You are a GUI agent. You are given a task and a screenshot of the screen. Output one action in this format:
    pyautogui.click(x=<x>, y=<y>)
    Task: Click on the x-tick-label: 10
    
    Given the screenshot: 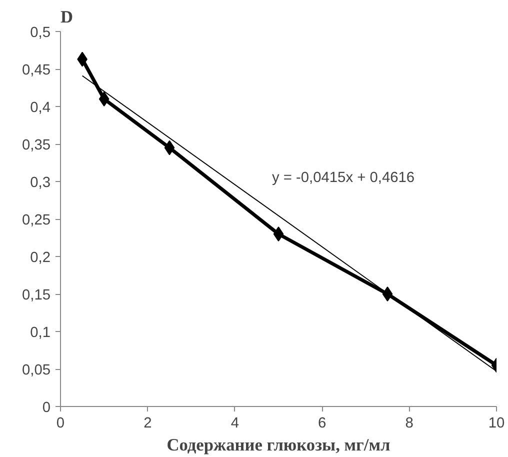 What is the action you would take?
    pyautogui.click(x=496, y=424)
    